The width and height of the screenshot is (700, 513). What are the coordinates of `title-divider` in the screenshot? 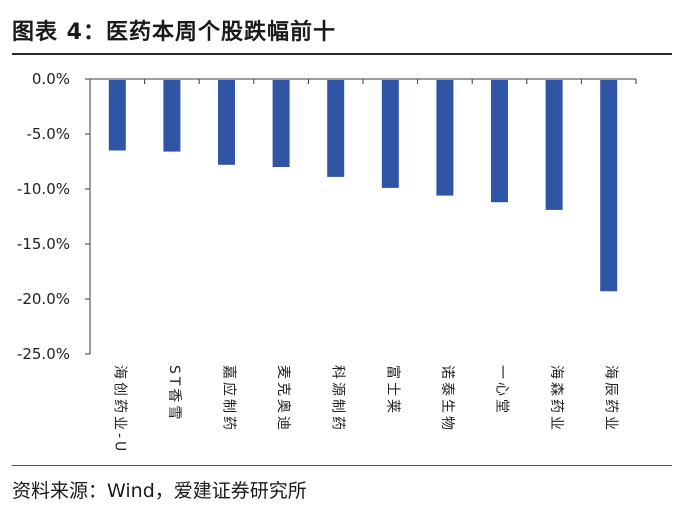 It's located at (342, 54).